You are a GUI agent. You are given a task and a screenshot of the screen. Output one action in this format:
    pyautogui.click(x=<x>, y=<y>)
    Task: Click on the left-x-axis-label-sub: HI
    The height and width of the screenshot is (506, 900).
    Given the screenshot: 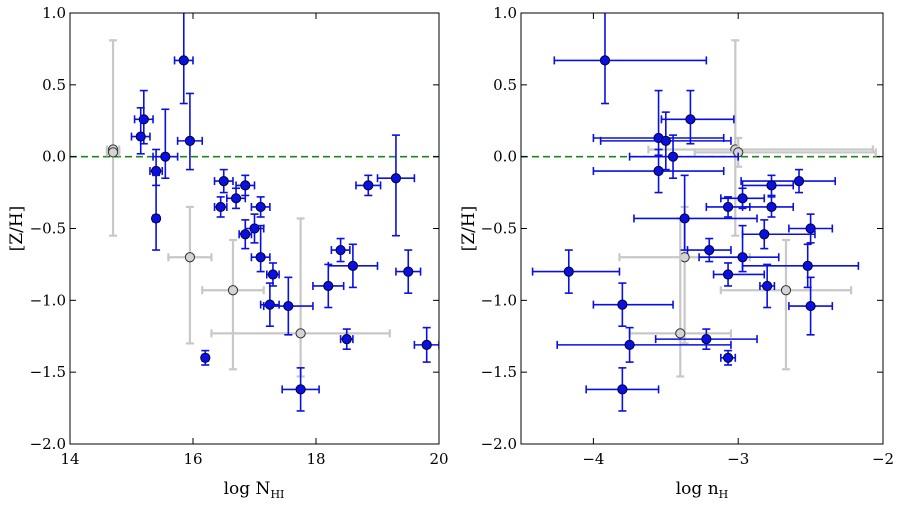 What is the action you would take?
    pyautogui.click(x=277, y=494)
    